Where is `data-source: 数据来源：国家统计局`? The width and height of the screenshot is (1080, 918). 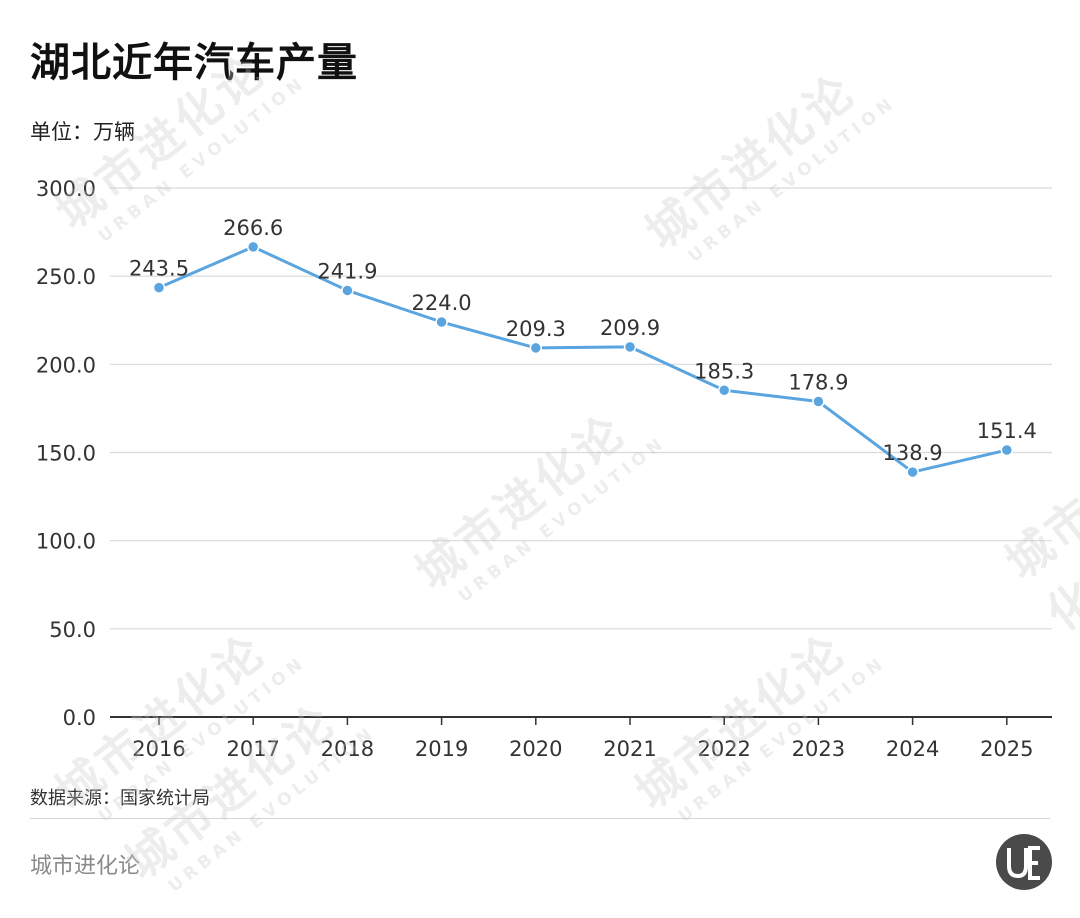
data-source: 数据来源：国家统计局 is located at coordinates (120, 798).